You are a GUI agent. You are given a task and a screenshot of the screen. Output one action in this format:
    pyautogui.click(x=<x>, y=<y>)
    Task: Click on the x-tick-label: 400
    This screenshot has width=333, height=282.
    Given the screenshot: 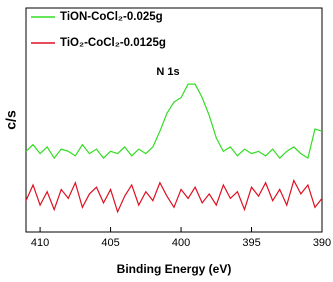 What is the action you would take?
    pyautogui.click(x=181, y=243)
    